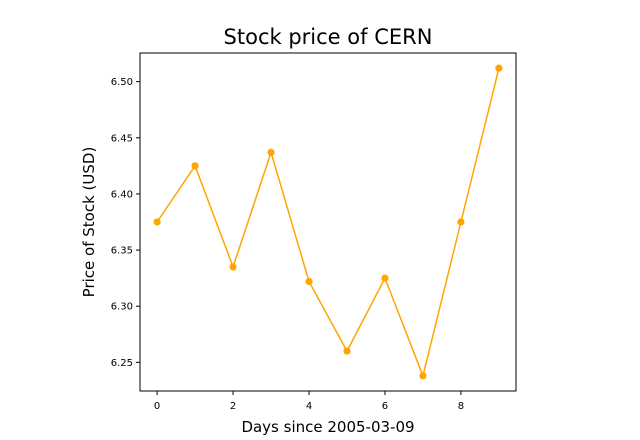 The image size is (640, 440). Describe the element at coordinates (233, 406) in the screenshot. I see `x-tick-label: 2` at that location.